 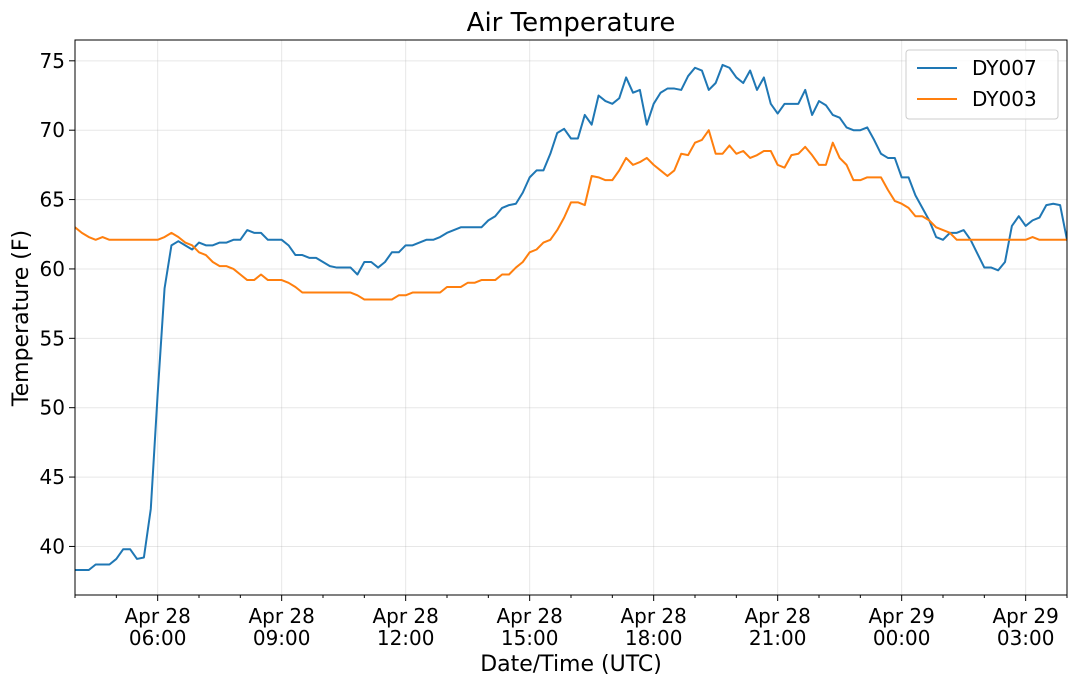 What do you see at coordinates (52, 477) in the screenshot?
I see `y-tick-label: 45` at bounding box center [52, 477].